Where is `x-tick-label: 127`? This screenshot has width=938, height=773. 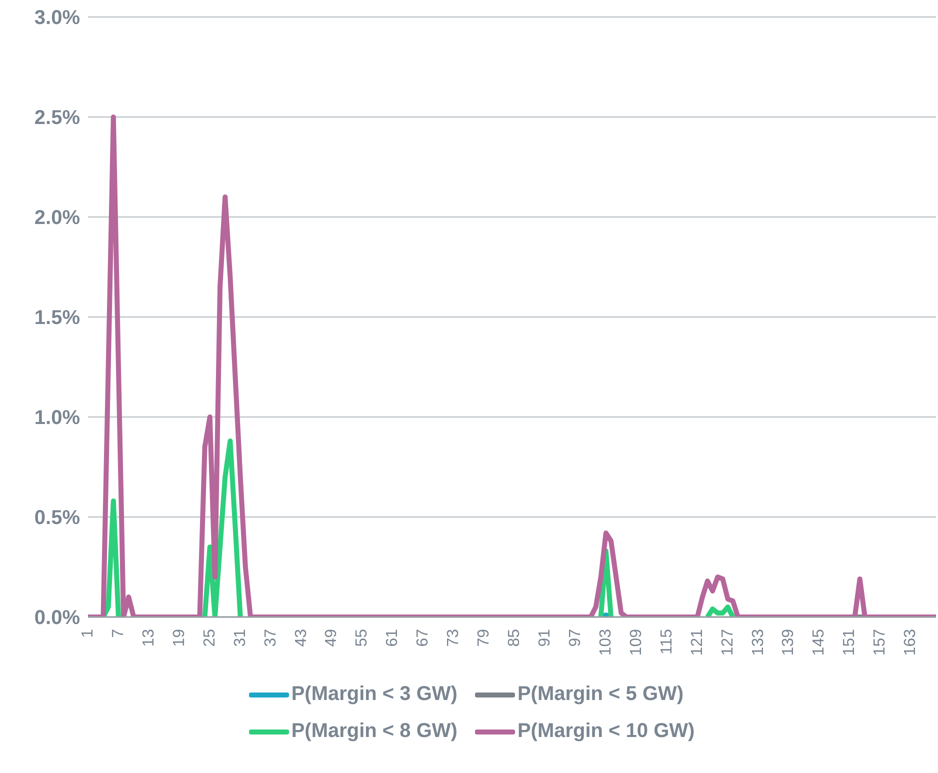 x-tick-label: 127 is located at coordinates (727, 642).